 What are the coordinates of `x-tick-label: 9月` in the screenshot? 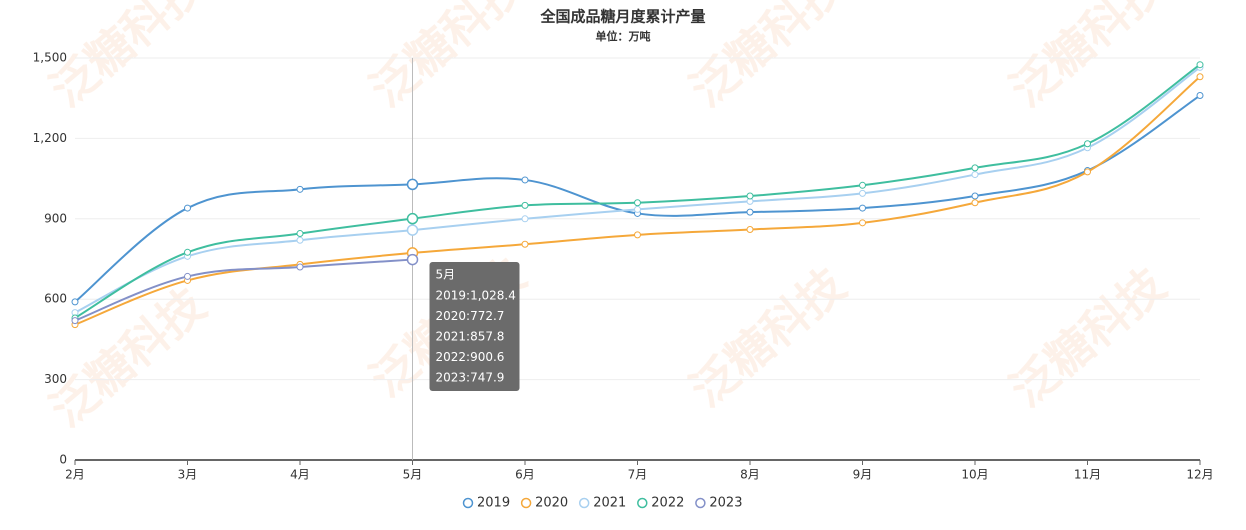 It's located at (863, 475).